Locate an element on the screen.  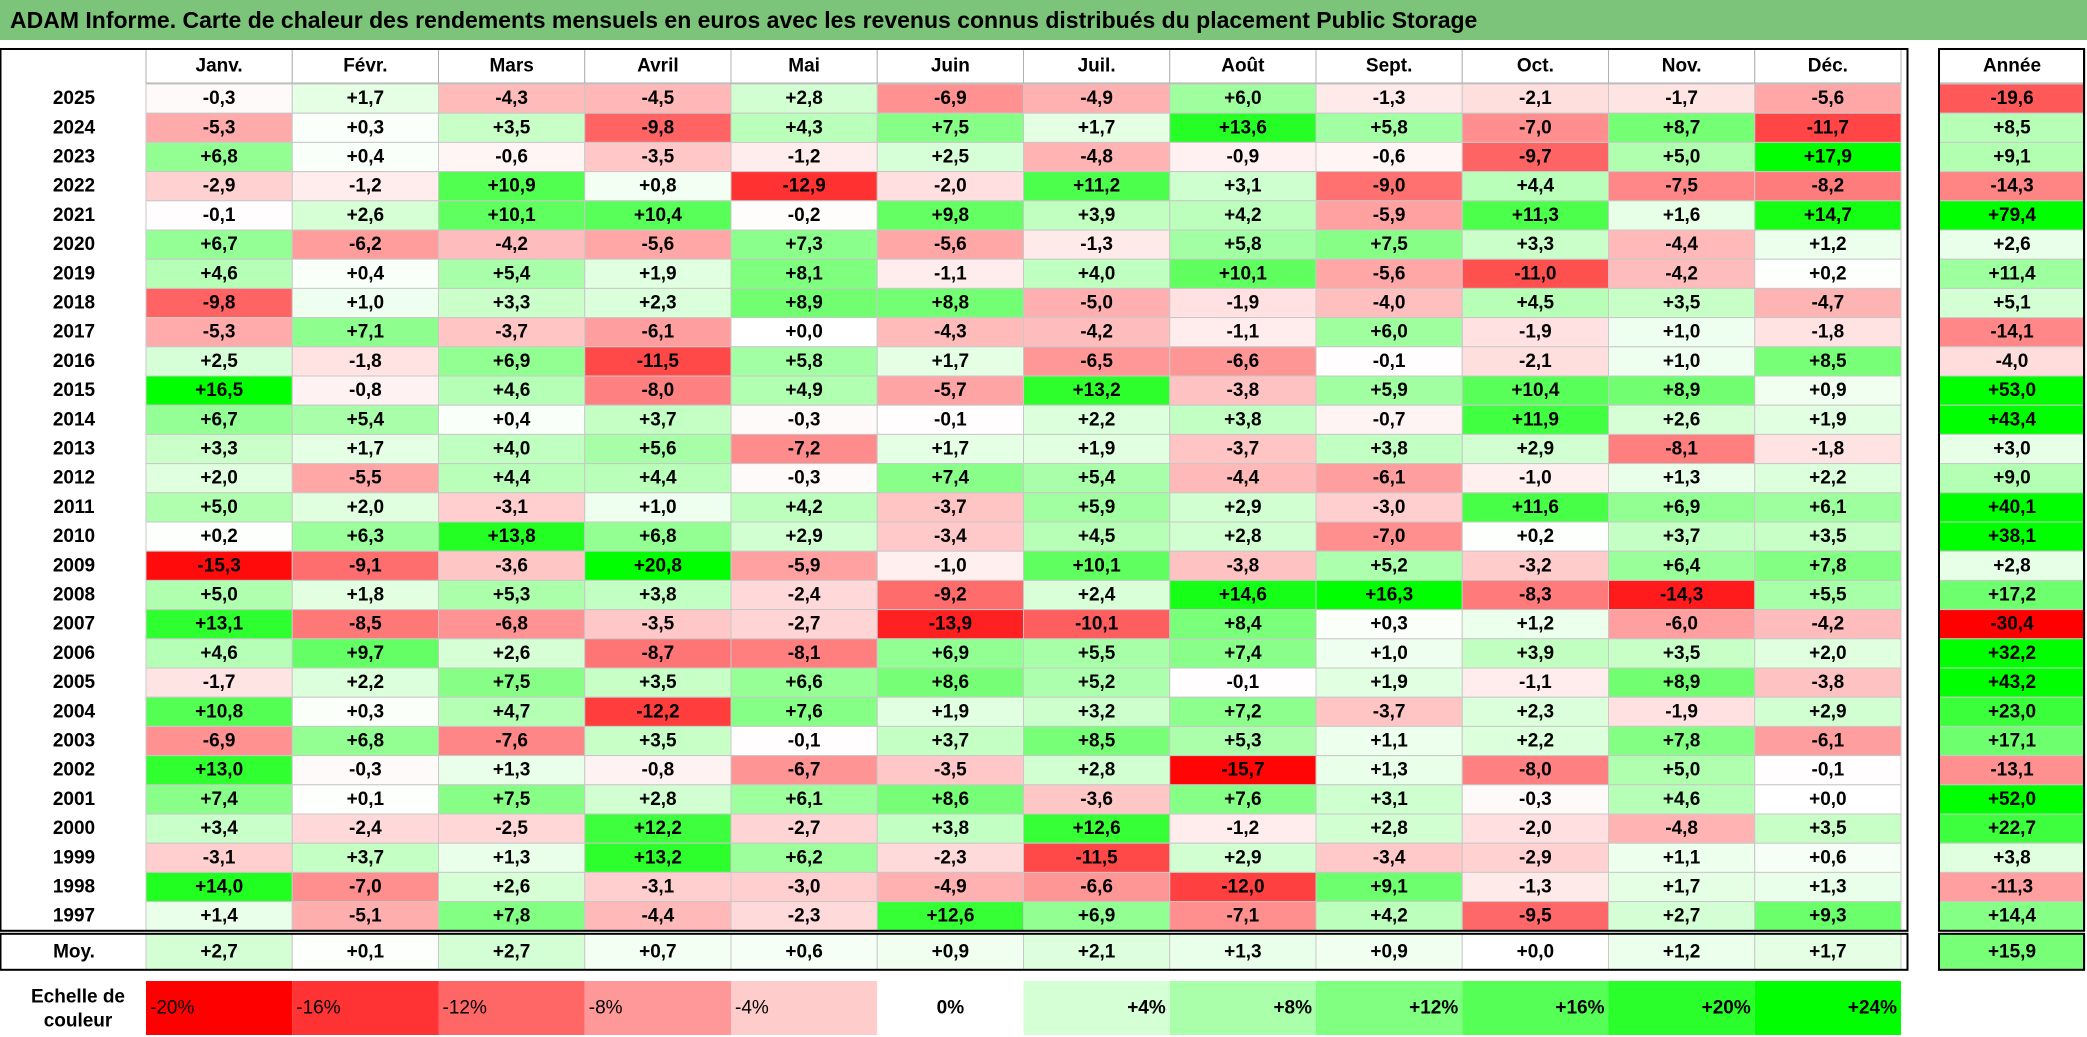
heatmap-cell-value: +1,8 is located at coordinates (366, 595).